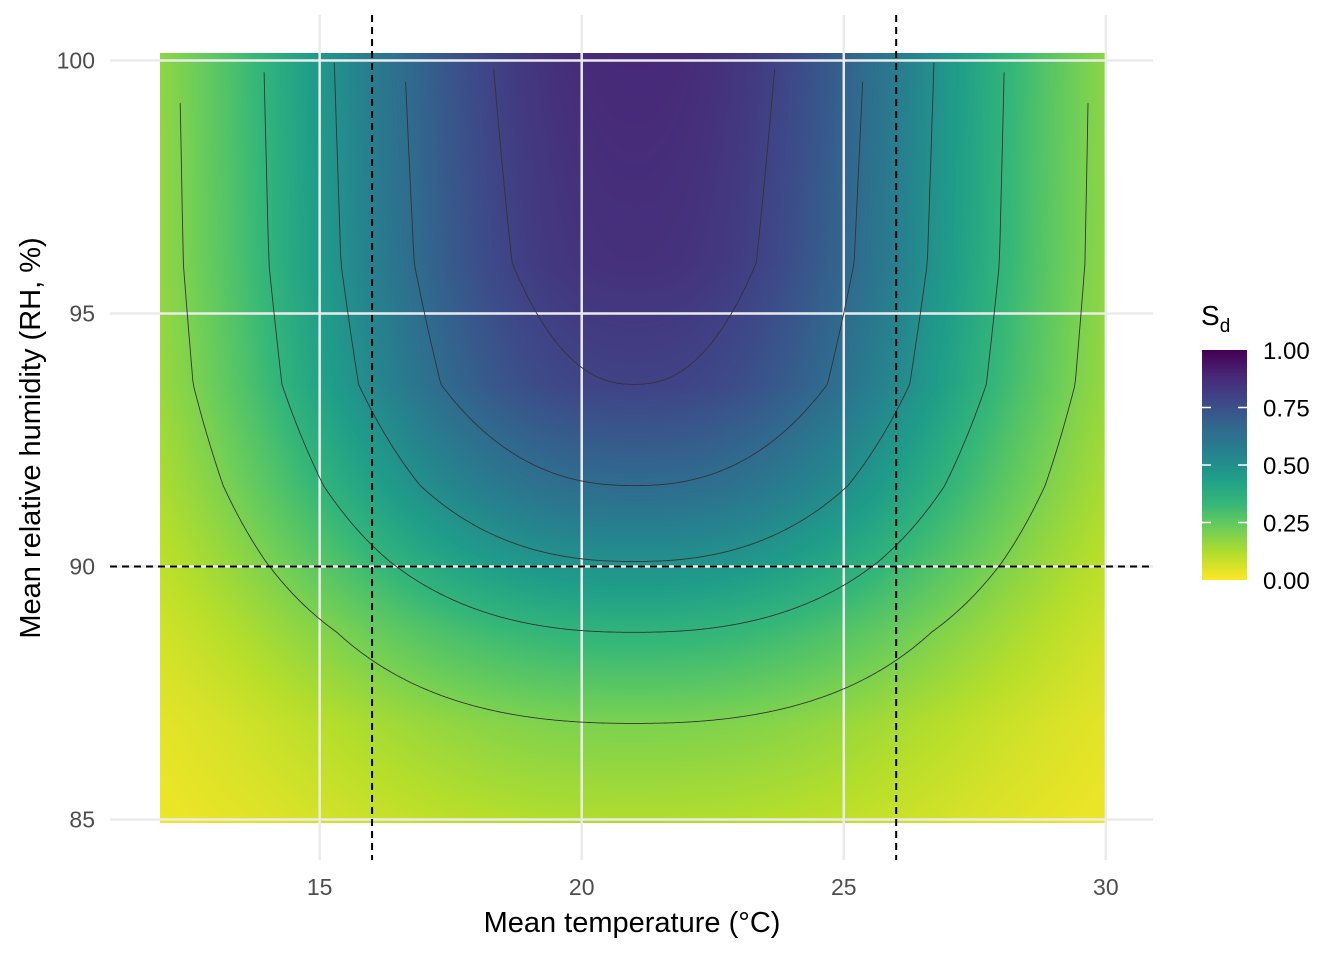 The width and height of the screenshot is (1344, 960). What do you see at coordinates (1286, 351) in the screenshot?
I see `legend-tick-label: 1.00` at bounding box center [1286, 351].